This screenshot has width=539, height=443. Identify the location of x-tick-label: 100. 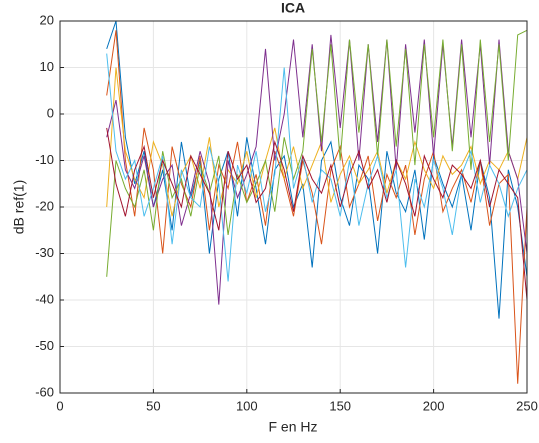
(247, 405).